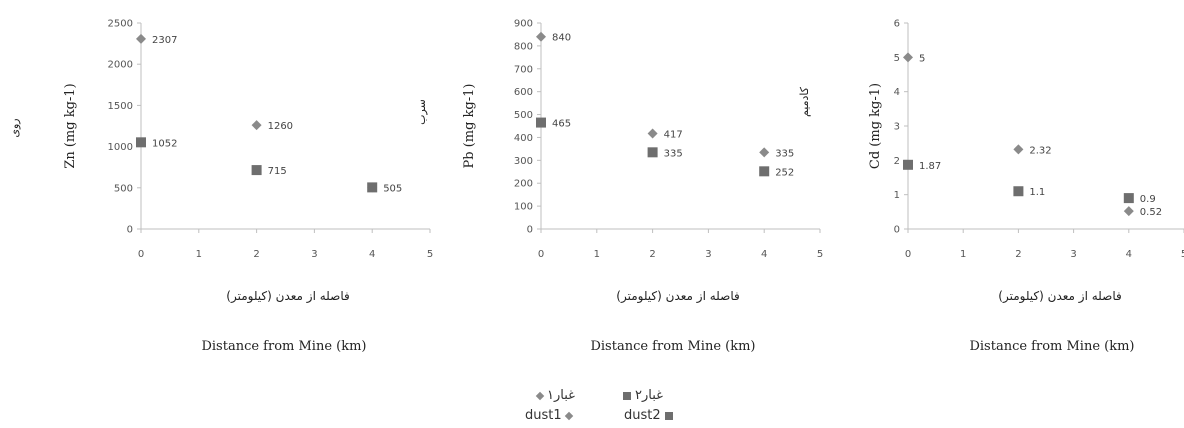  What do you see at coordinates (930, 166) in the screenshot?
I see `dust2-data-label: 1.87` at bounding box center [930, 166].